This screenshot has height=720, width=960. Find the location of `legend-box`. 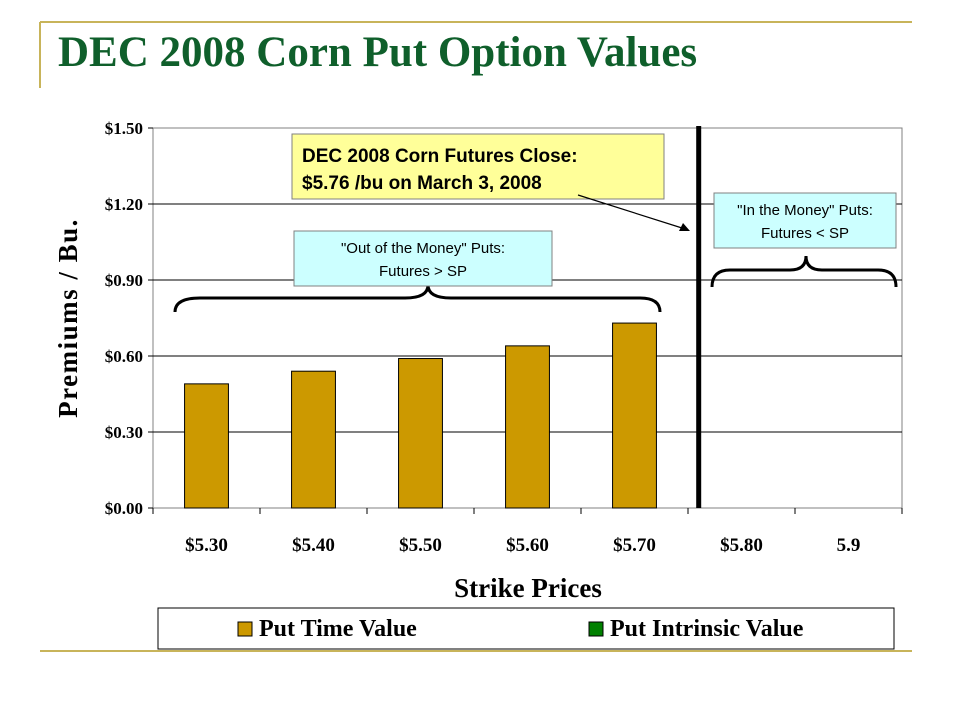

legend-box is located at coordinates (526, 628).